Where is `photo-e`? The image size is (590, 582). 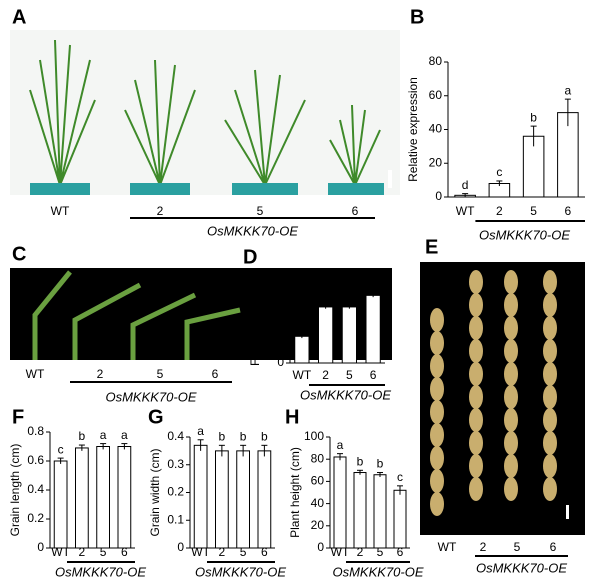
photo-e is located at coordinates (502, 398).